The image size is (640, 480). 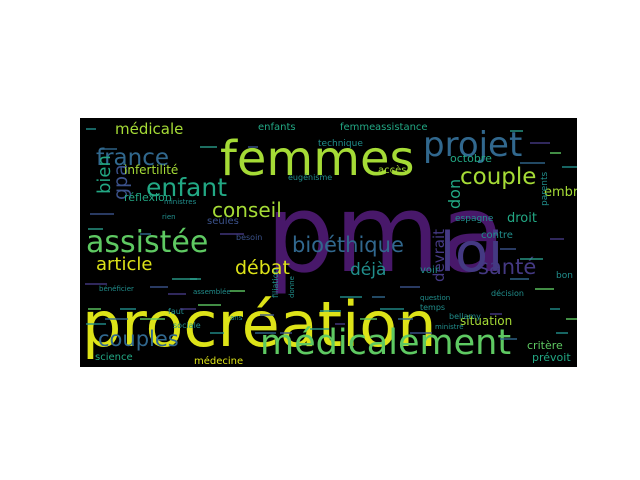 I want to click on word-question: question, so click(x=435, y=298).